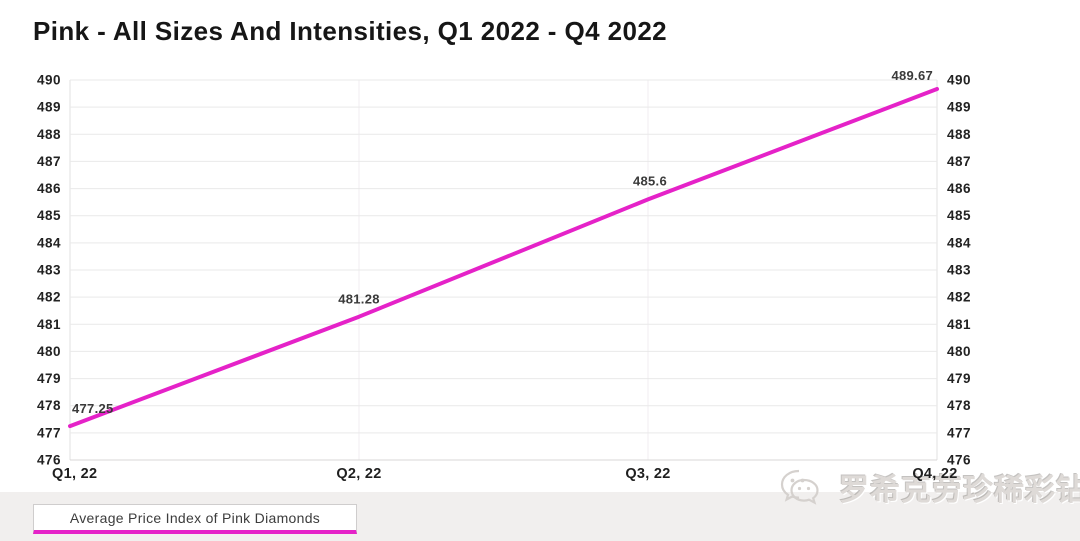 Image resolution: width=1080 pixels, height=541 pixels. Describe the element at coordinates (49, 134) in the screenshot. I see `y-axis-tick-label-left: 488` at that location.